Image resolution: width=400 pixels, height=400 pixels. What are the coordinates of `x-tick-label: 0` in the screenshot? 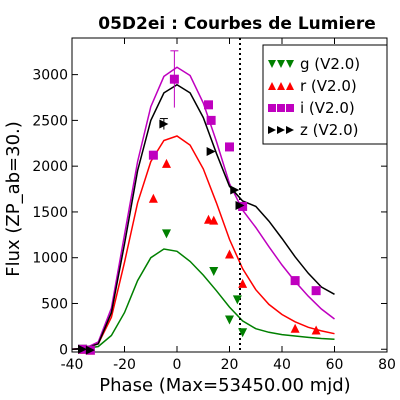 It's located at (177, 365).